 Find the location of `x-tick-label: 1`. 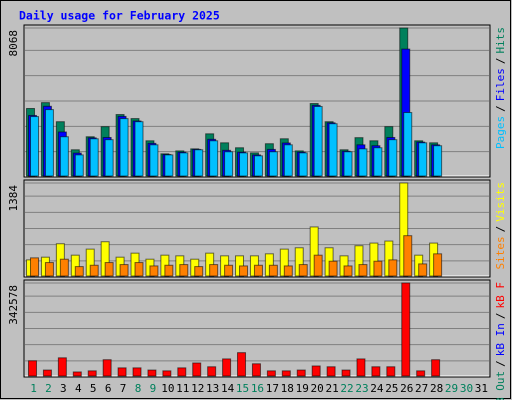

x-tick-label: 1 is located at coordinates (33, 388).